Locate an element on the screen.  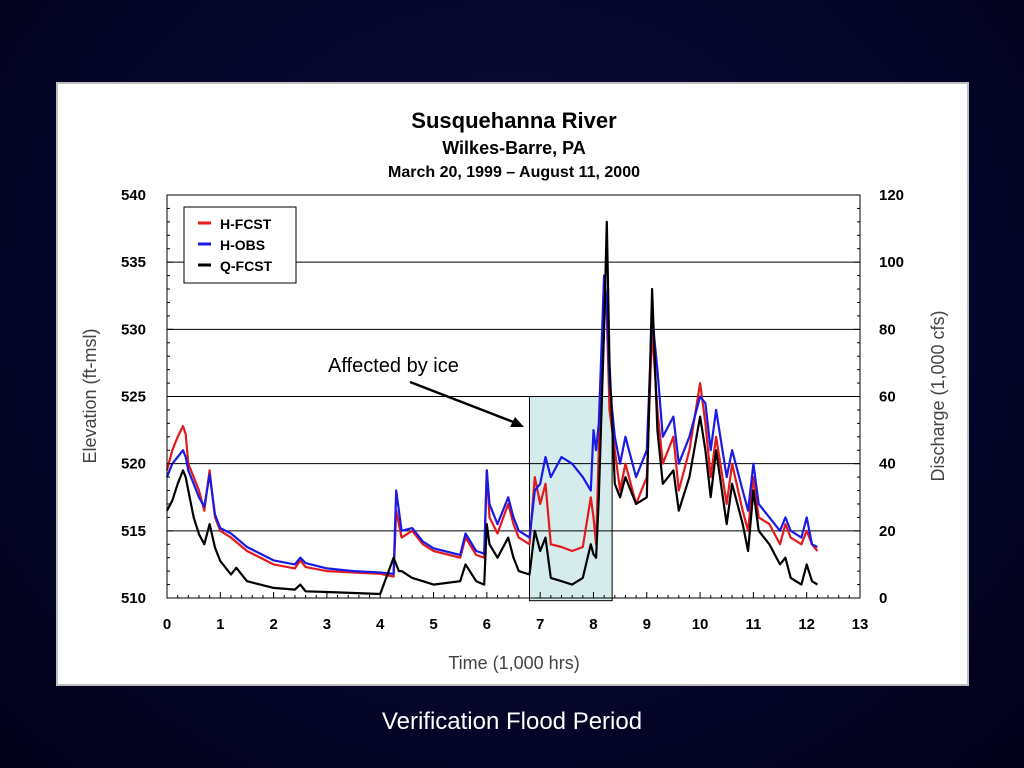
y-tick-label: 525 is located at coordinates (133, 397).